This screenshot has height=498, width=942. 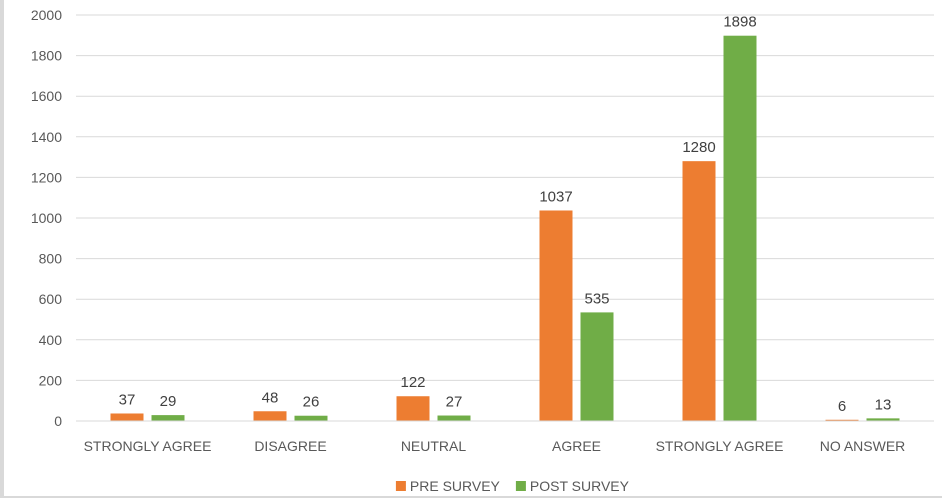 I want to click on legend-label-post-survey: POST SURVEY, so click(x=580, y=486).